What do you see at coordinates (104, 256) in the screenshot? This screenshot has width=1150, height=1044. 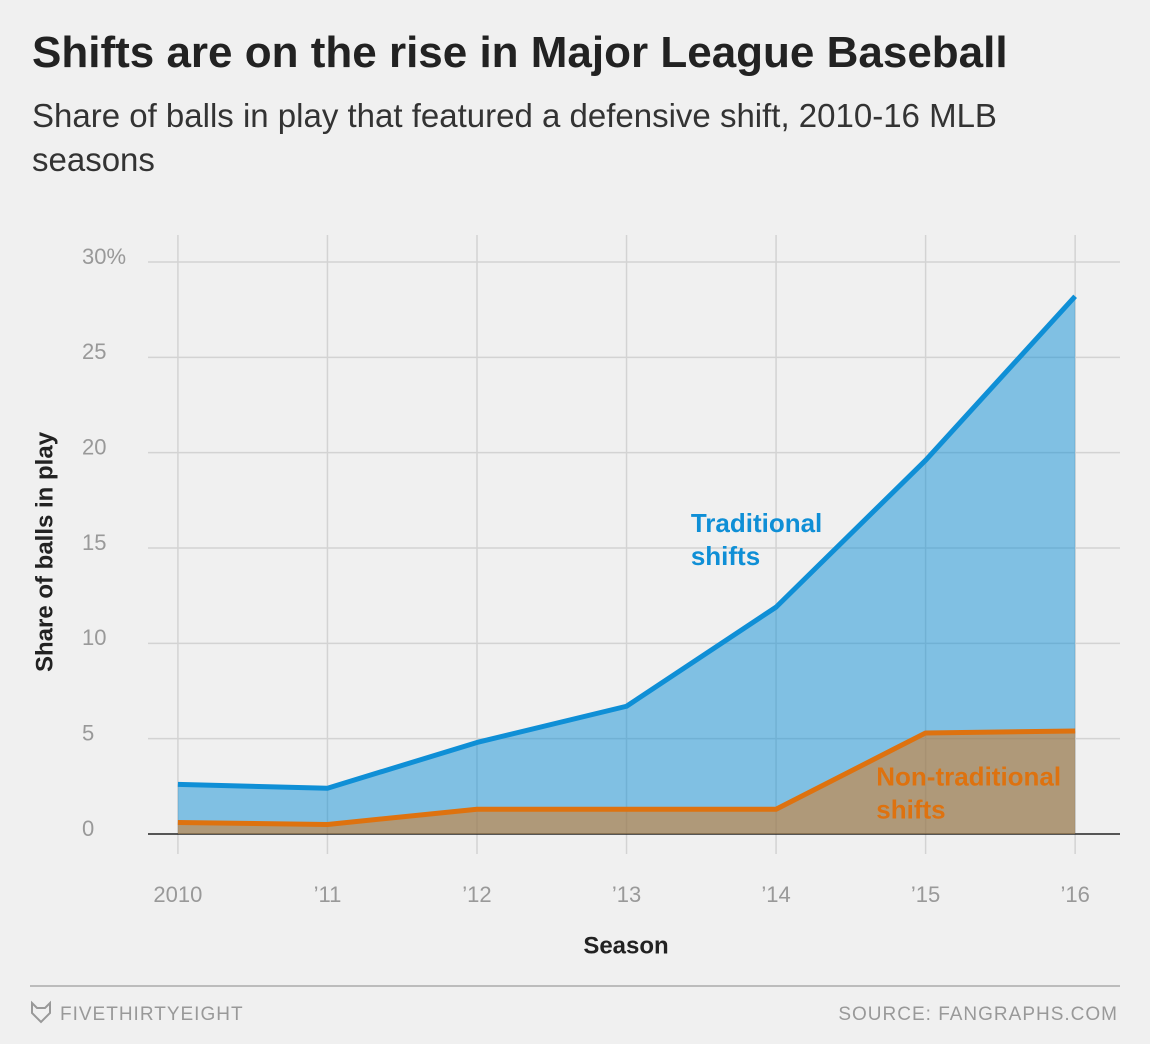 I see `y-tick-label: 30%` at bounding box center [104, 256].